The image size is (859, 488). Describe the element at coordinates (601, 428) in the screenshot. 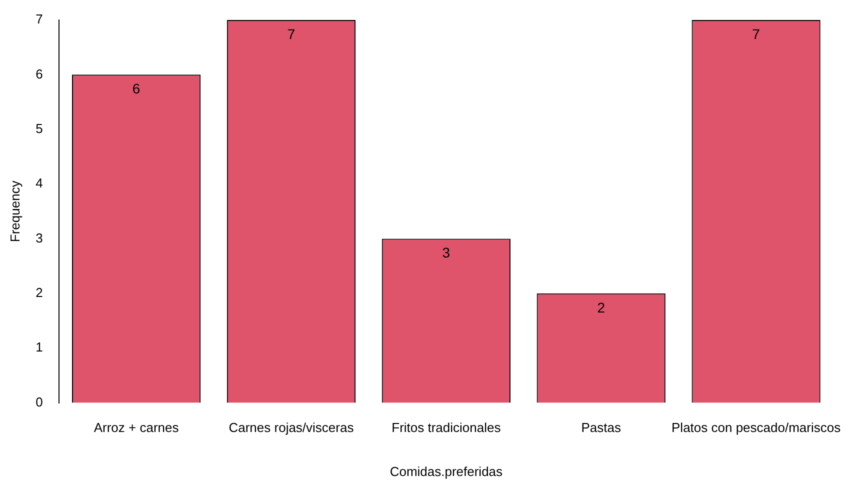

I see `x-tick-label: Pastas` at that location.